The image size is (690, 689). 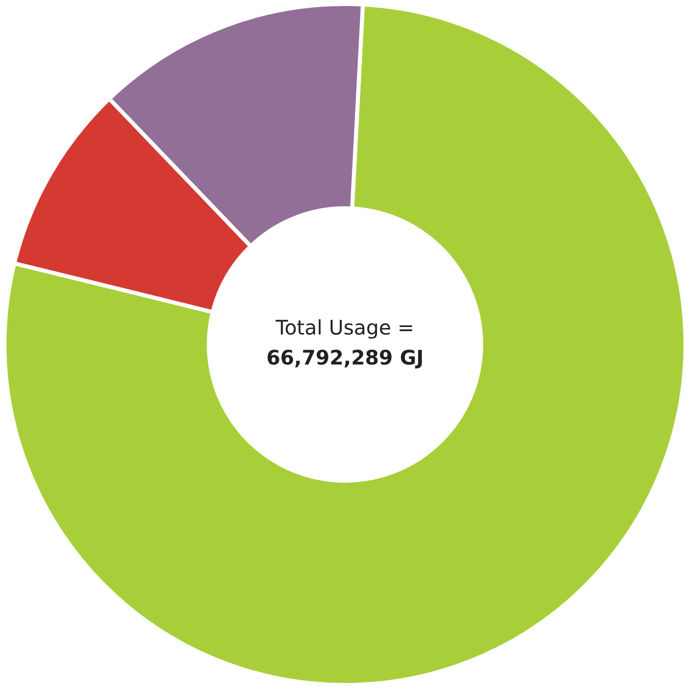 What do you see at coordinates (344, 328) in the screenshot?
I see `text: Total Usage =` at bounding box center [344, 328].